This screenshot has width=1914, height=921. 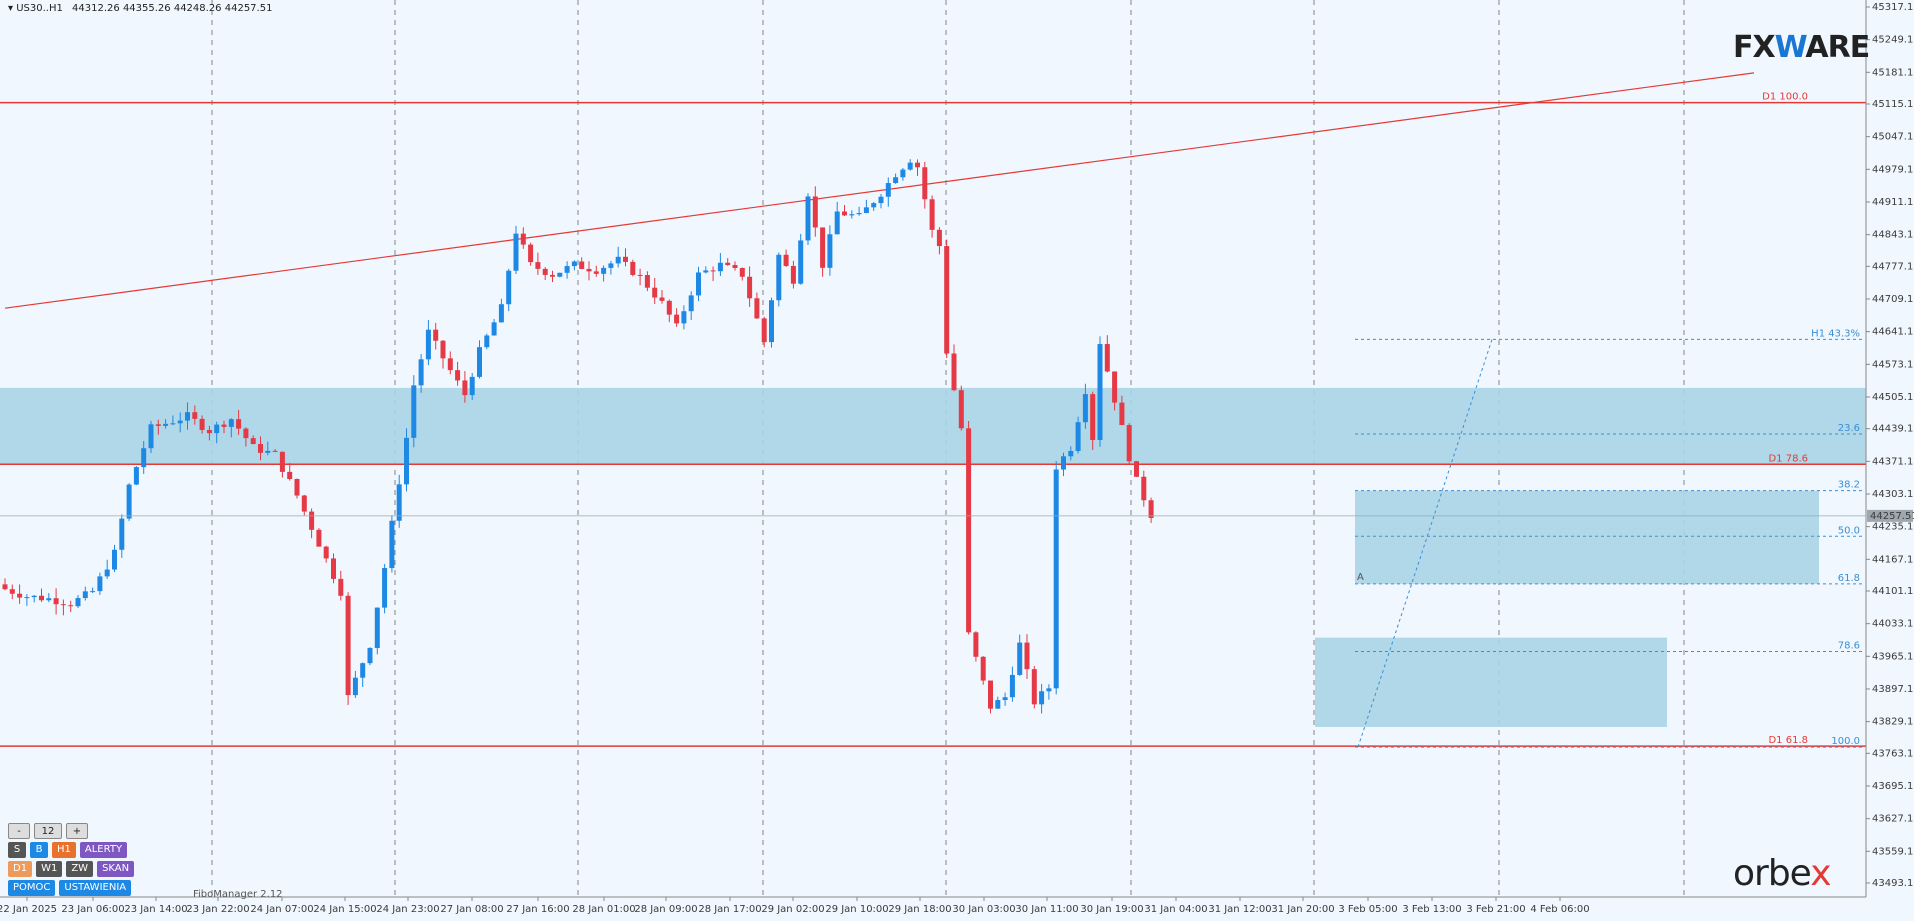 I want to click on zw-button: ZW, so click(x=80, y=869).